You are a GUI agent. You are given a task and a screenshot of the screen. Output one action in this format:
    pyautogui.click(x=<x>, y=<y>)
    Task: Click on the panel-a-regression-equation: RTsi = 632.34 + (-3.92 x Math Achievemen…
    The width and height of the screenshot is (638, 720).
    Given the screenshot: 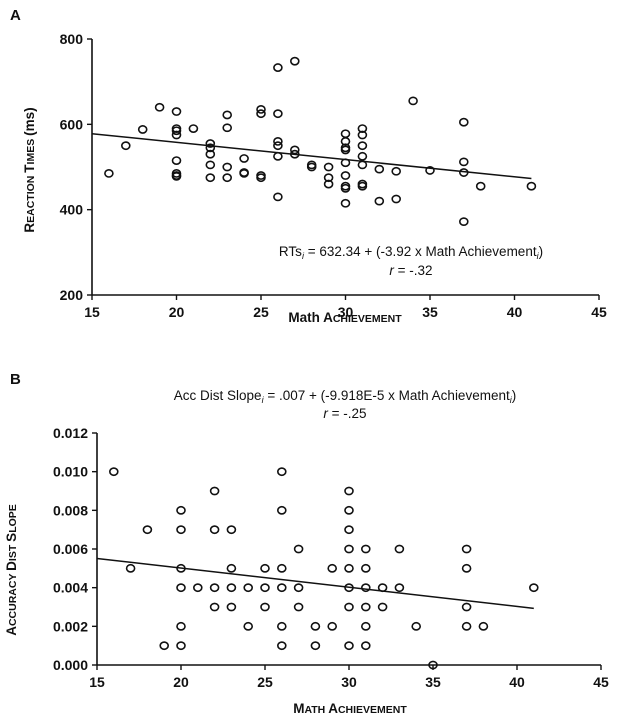 What is the action you would take?
    pyautogui.click(x=411, y=252)
    